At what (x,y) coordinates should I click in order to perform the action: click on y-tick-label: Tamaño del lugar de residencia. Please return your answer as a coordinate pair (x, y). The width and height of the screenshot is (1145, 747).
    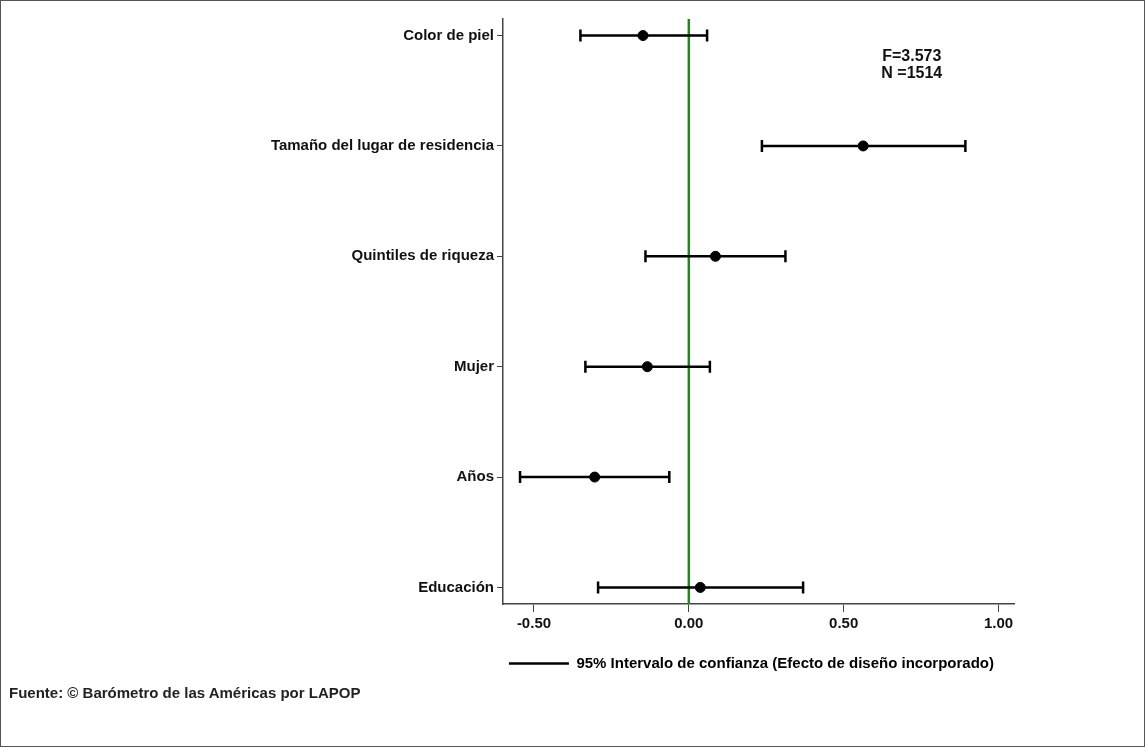
    Looking at the image, I should click on (382, 145).